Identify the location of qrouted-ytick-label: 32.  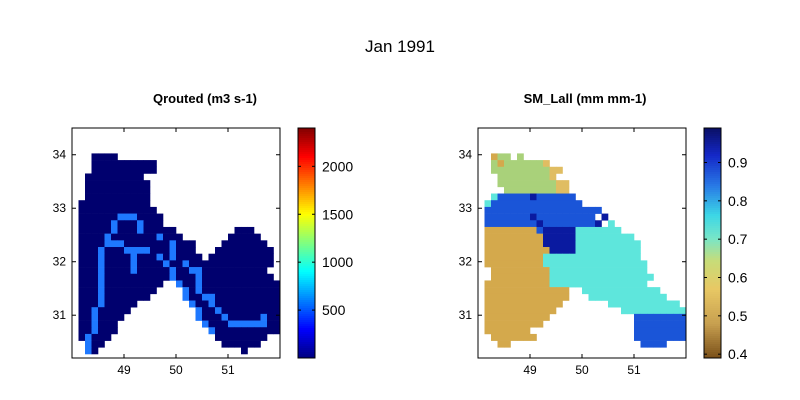
(60, 262).